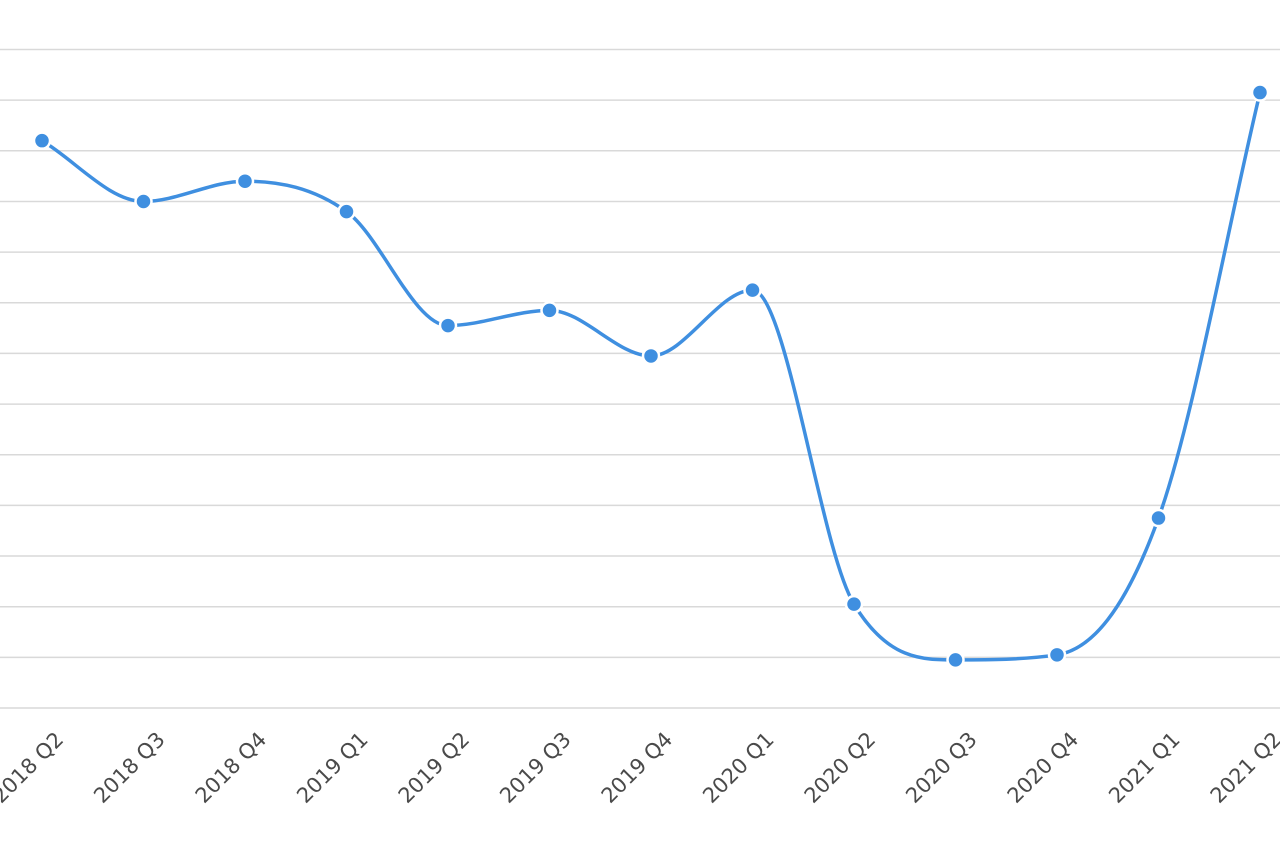 The width and height of the screenshot is (1280, 852). Describe the element at coordinates (941, 767) in the screenshot. I see `x-tick-label: 2020 Q3` at that location.